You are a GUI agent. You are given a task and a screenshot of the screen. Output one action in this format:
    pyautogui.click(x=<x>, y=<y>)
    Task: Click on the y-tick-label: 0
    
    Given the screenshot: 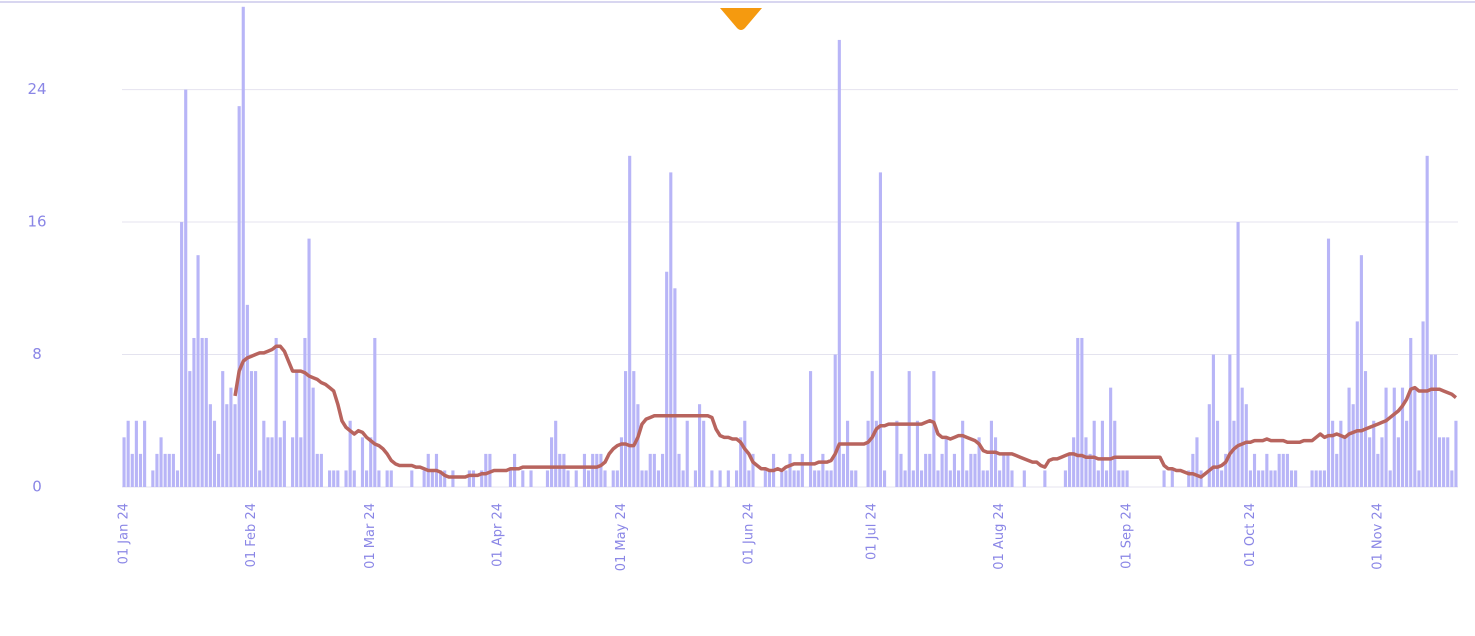 What is the action you would take?
    pyautogui.click(x=37, y=487)
    